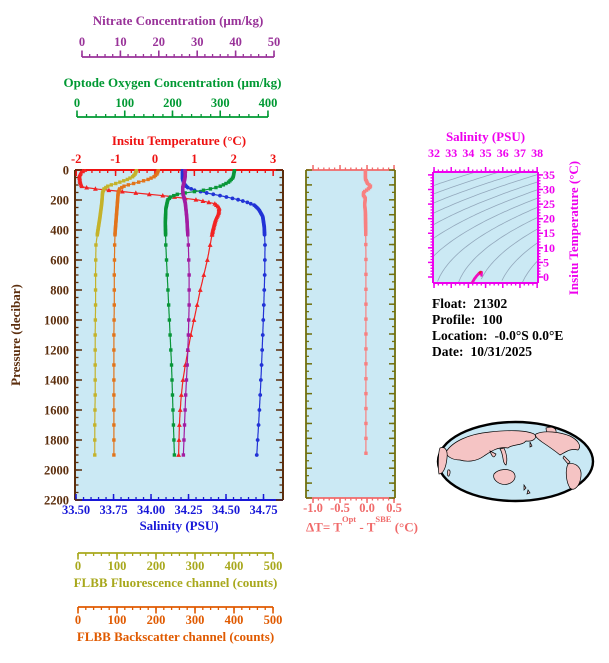 This screenshot has height=663, width=609. Describe the element at coordinates (220, 103) in the screenshot. I see `oxygen-axis-tick-label: 300` at that location.